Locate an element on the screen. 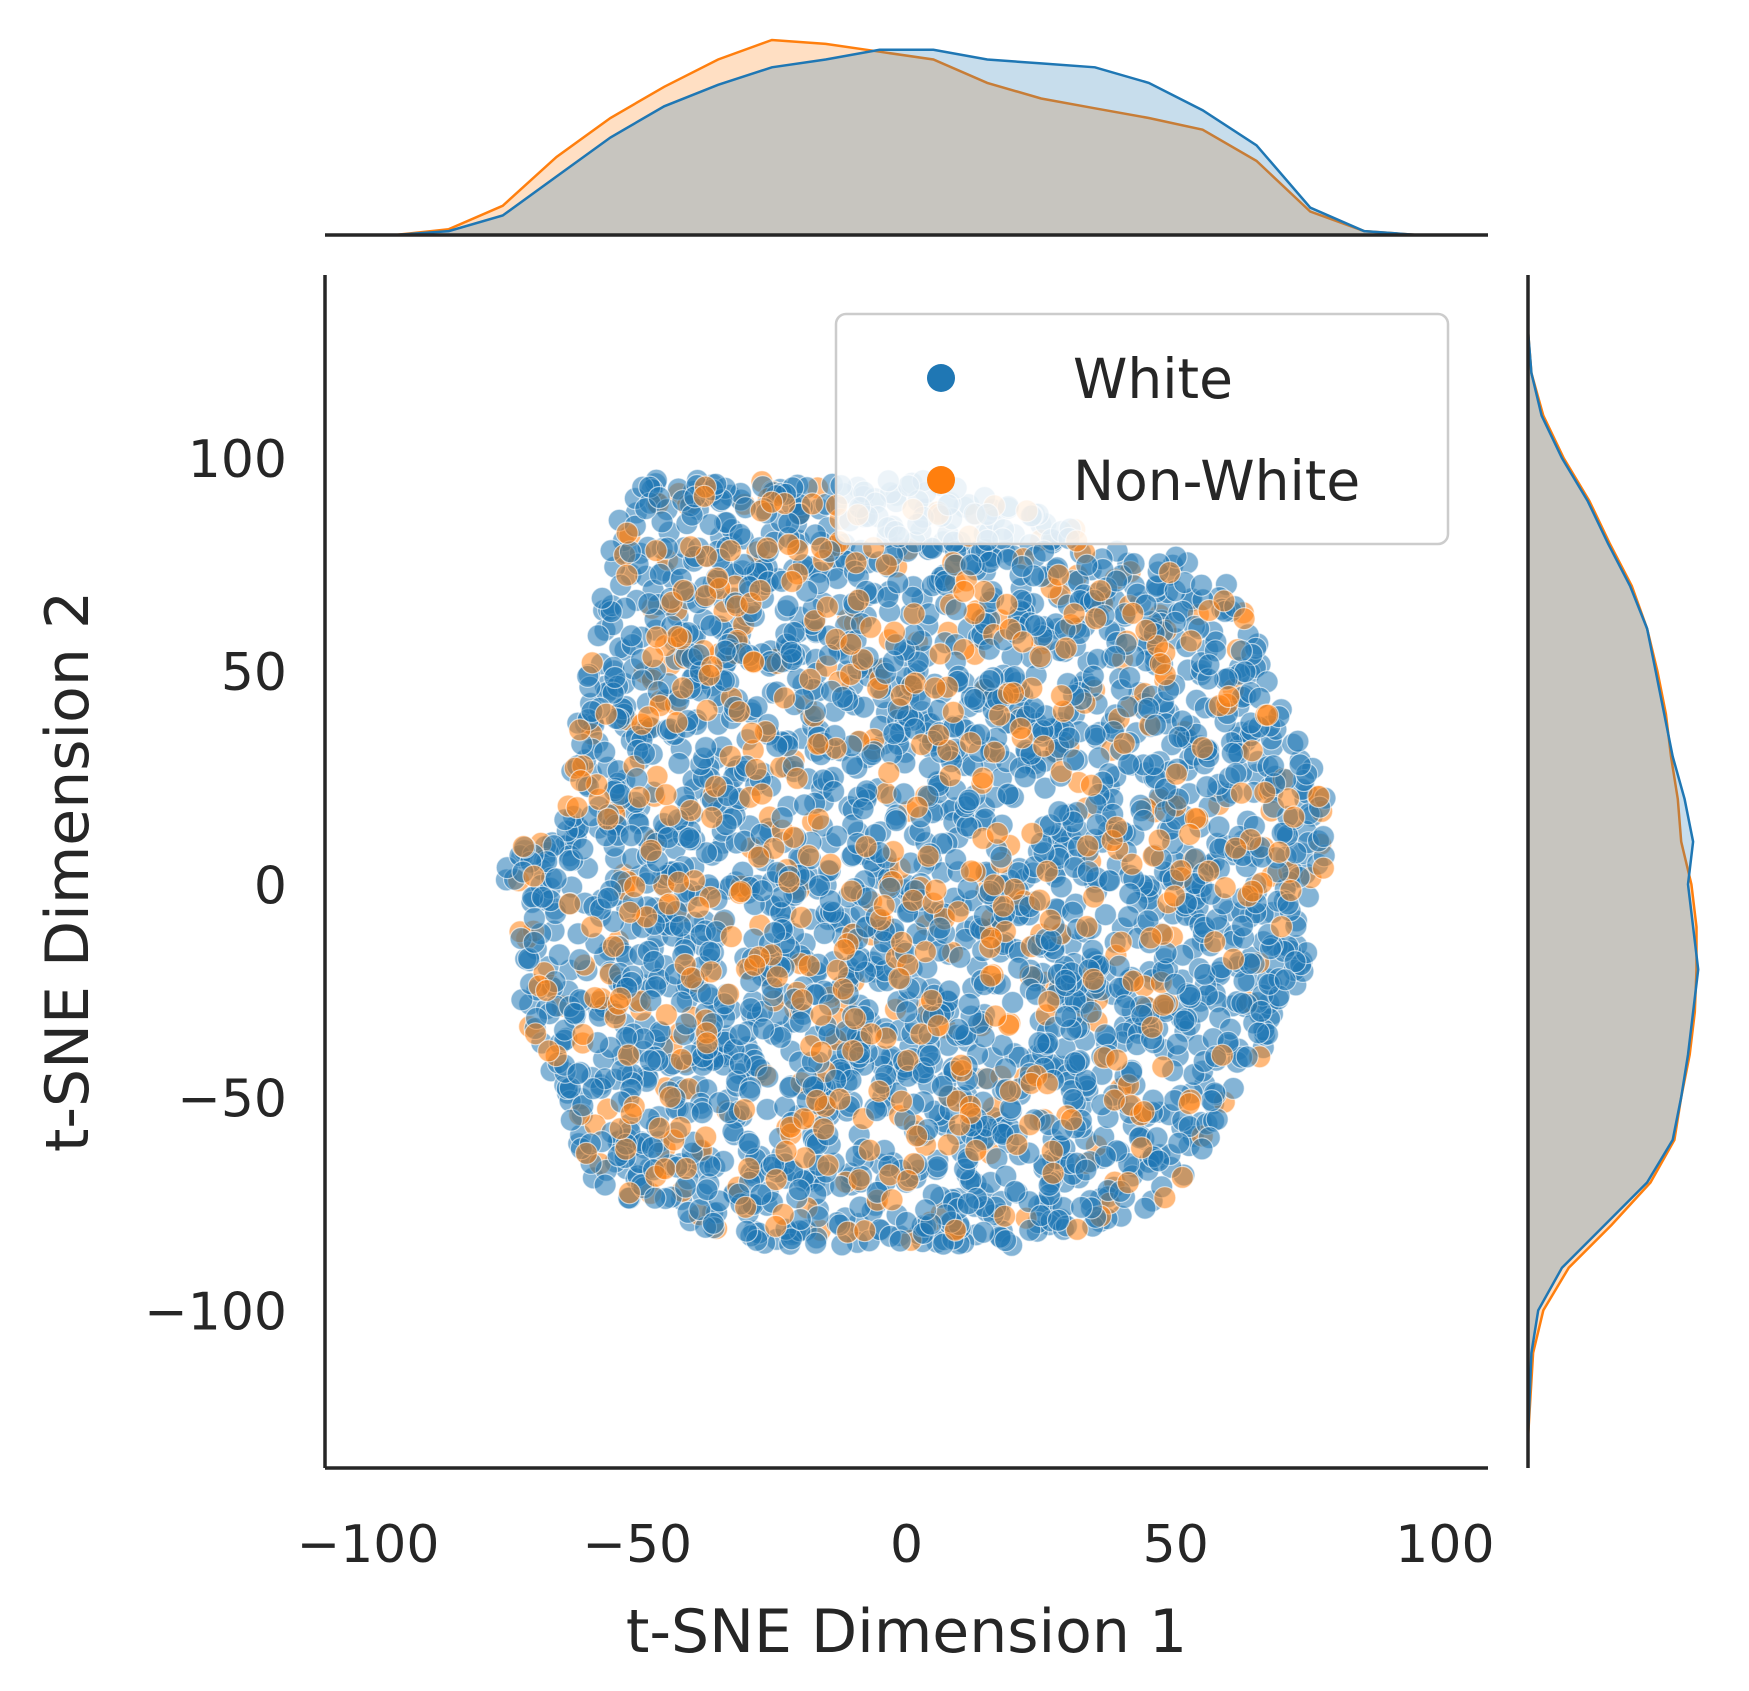 This screenshot has width=1749, height=1691. right-kde-line-non-white is located at coordinates (1612, 884).